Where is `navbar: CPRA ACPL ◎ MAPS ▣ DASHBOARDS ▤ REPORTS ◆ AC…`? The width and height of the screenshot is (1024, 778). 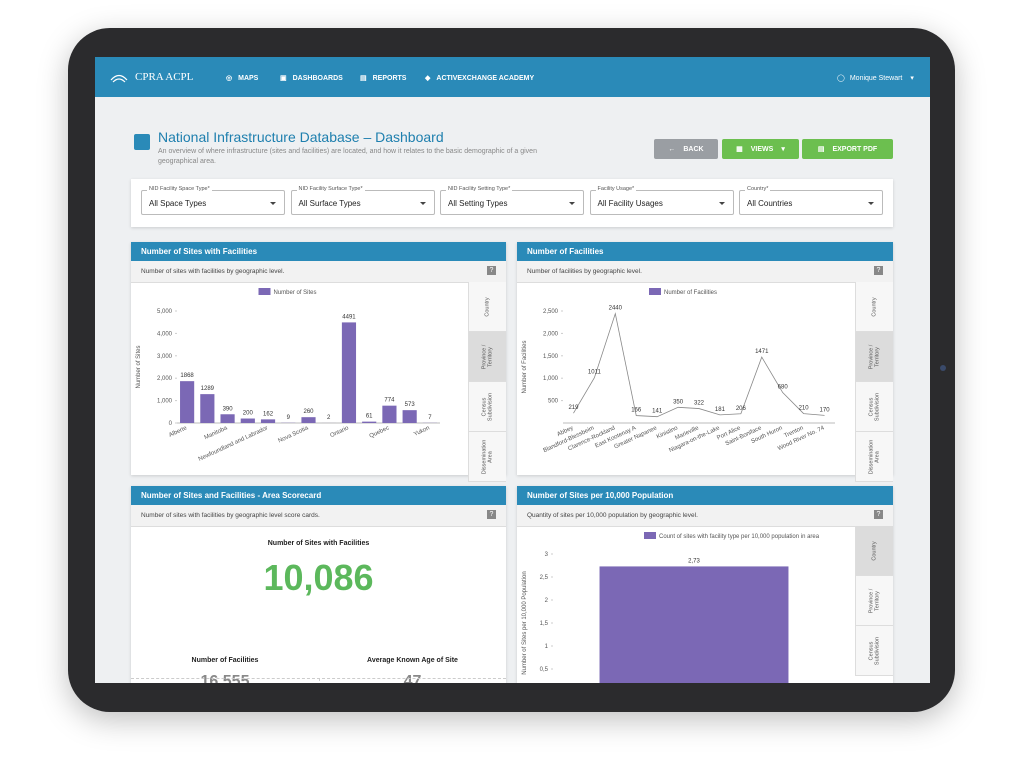 navbar: CPRA ACPL ◎ MAPS ▣ DASHBOARDS ▤ REPORTS ◆ AC… is located at coordinates (512, 77).